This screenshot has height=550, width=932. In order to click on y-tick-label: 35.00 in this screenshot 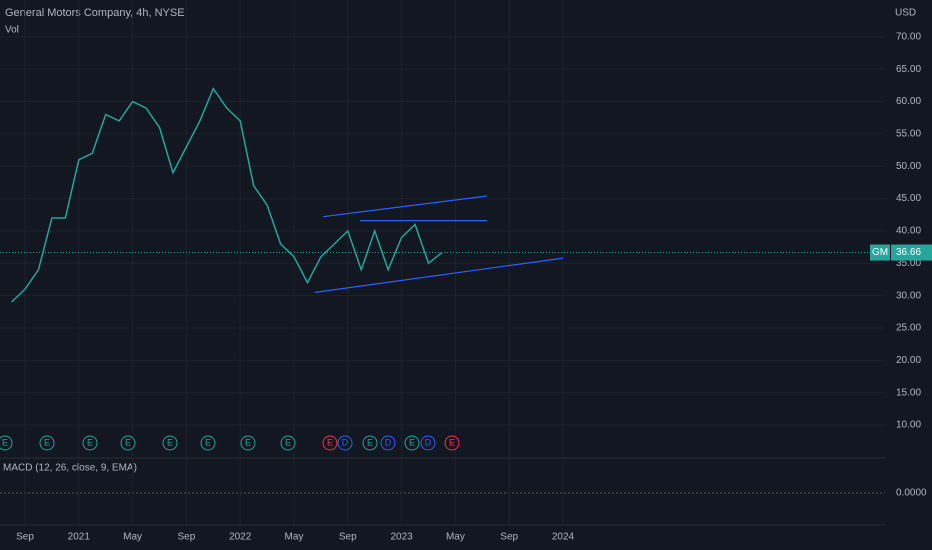, I will do `click(908, 263)`.